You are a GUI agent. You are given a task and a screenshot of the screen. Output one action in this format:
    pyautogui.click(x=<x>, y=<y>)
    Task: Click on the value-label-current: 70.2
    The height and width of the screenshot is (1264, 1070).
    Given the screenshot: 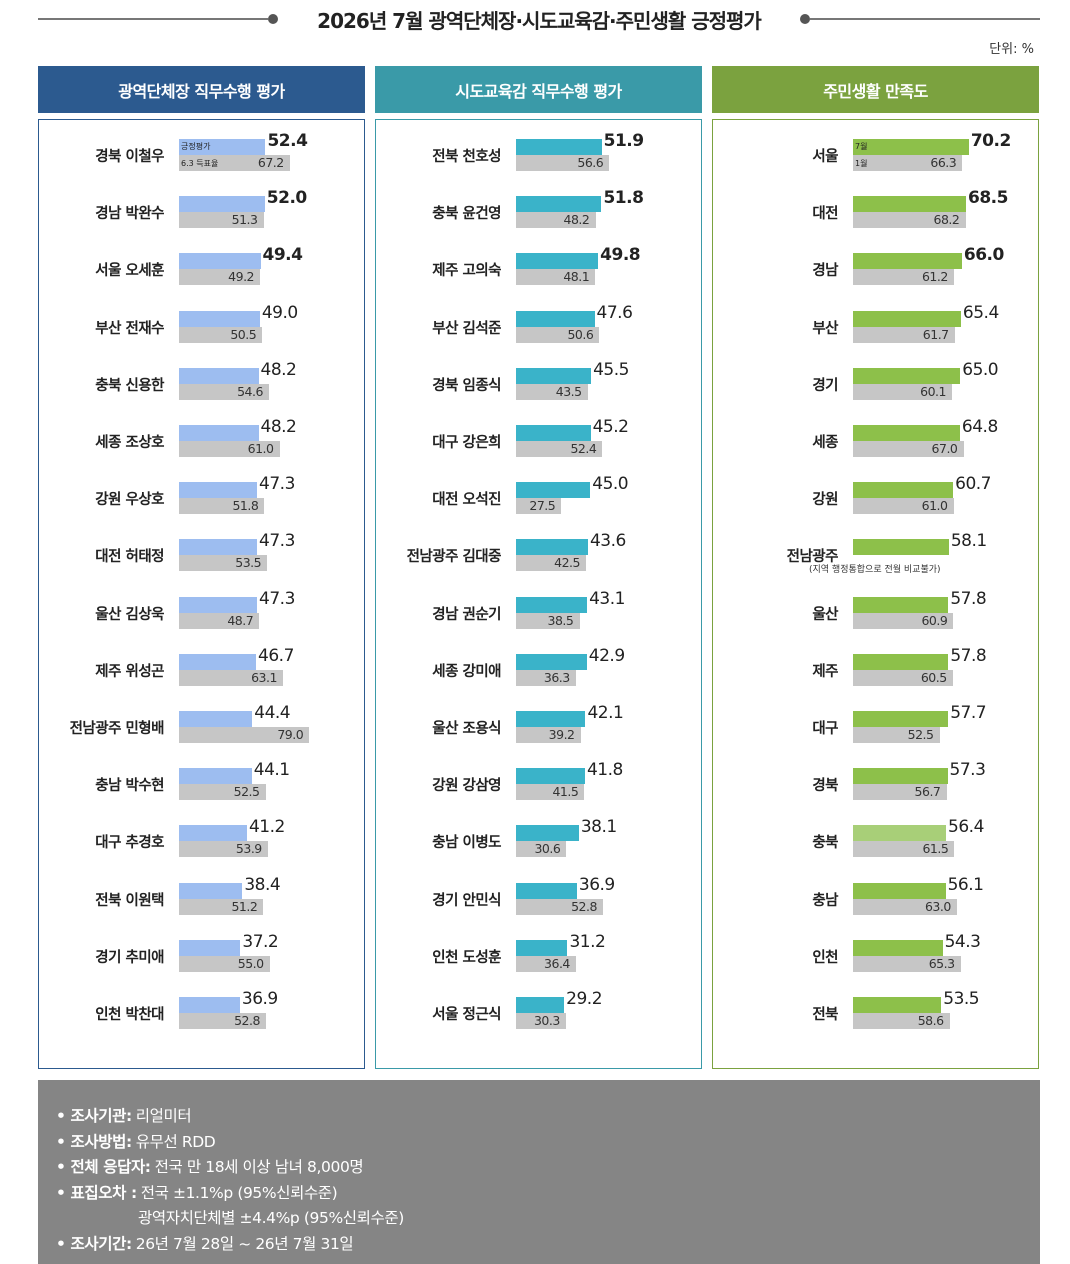 What is the action you would take?
    pyautogui.click(x=990, y=141)
    